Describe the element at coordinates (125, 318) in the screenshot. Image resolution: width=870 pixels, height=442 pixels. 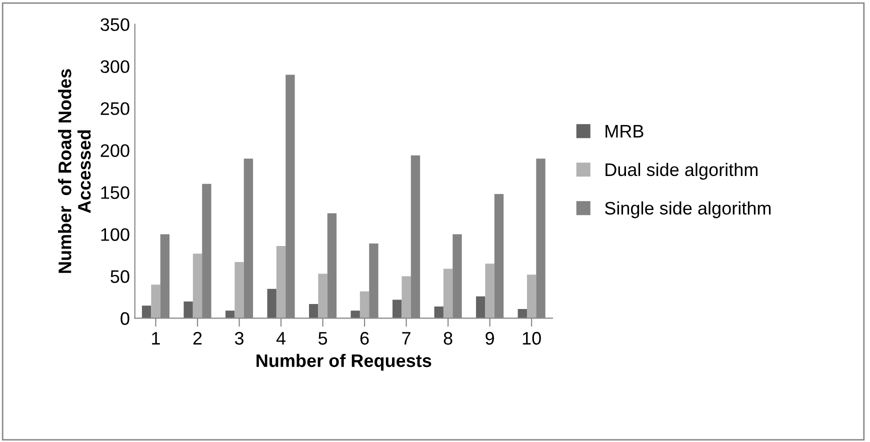
I see `y-tick-label: 0` at that location.